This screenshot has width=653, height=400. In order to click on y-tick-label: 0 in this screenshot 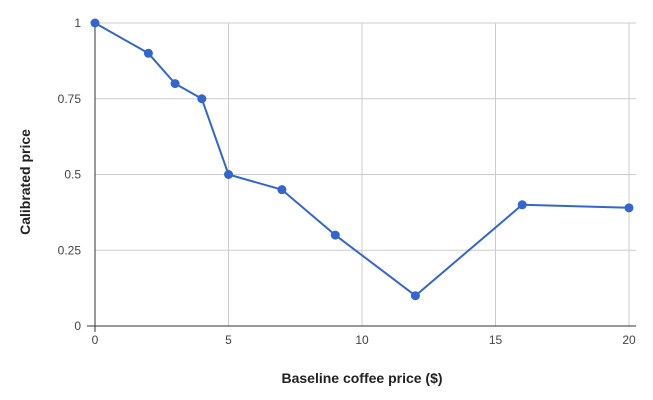, I will do `click(77, 326)`.